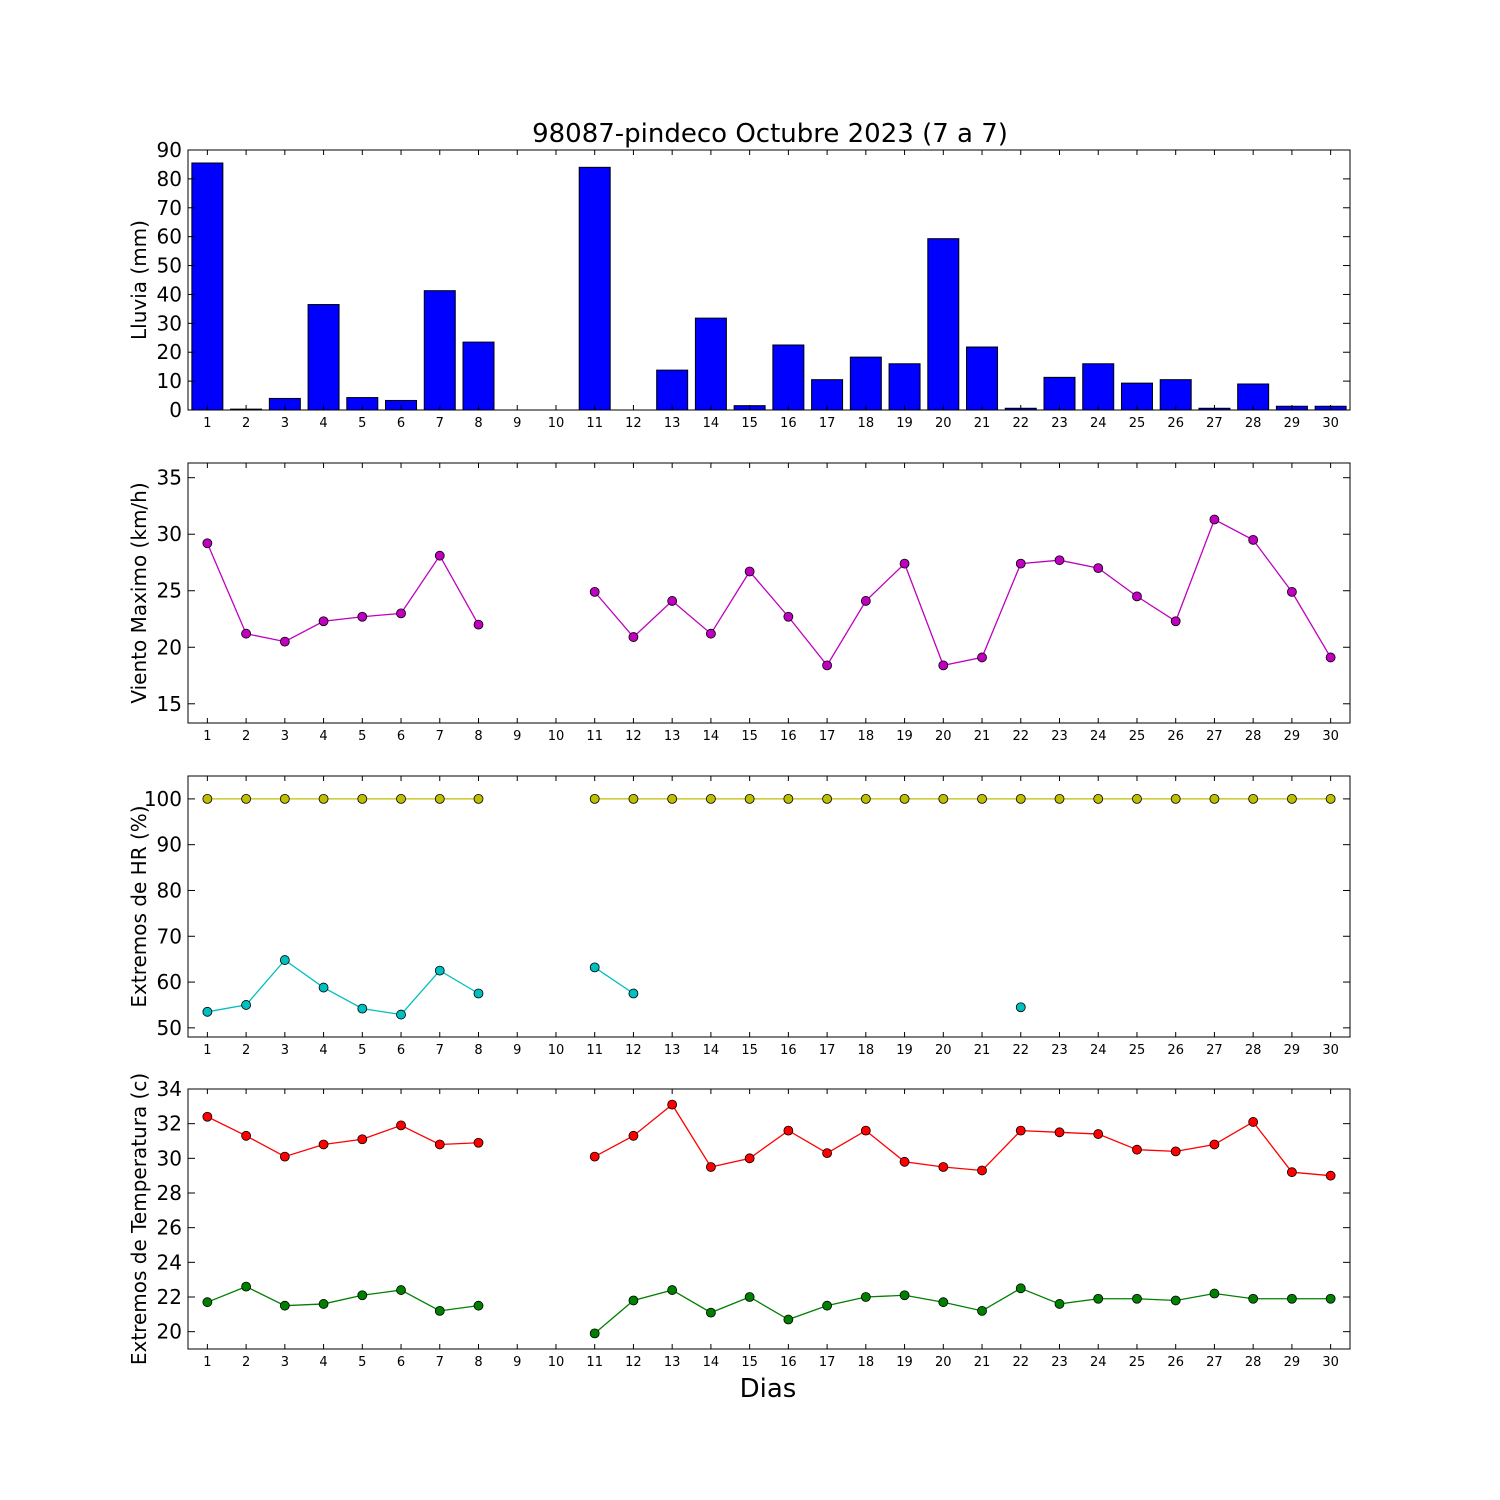 This screenshot has height=1500, width=1500. Describe the element at coordinates (323, 1362) in the screenshot. I see `x-tick-label: 4` at that location.